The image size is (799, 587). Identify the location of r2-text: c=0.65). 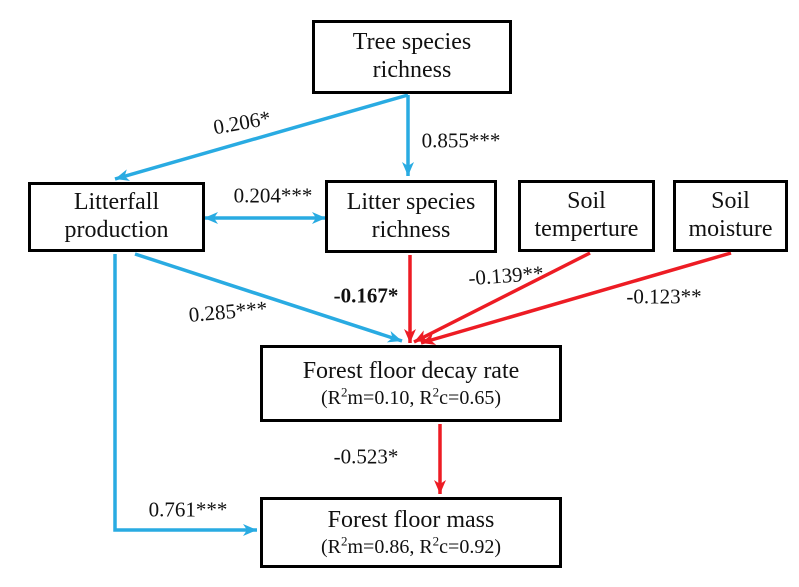
(470, 398).